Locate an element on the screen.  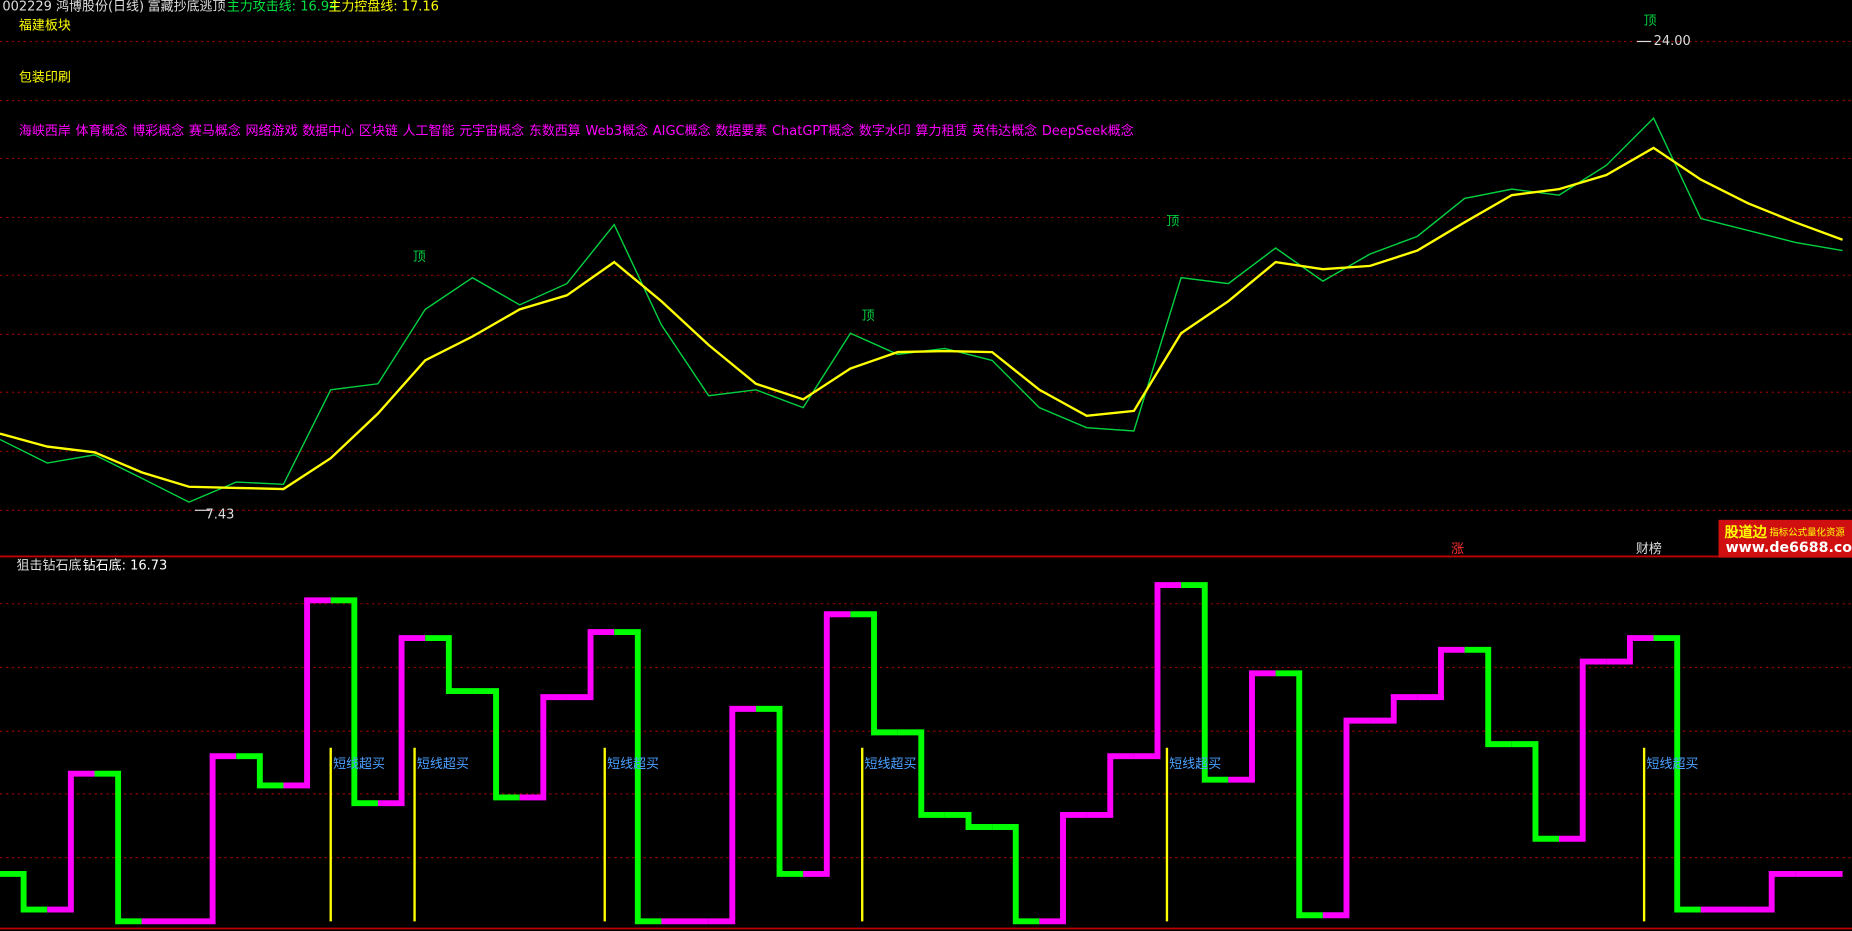
industry: 包装印刷 is located at coordinates (45, 78).